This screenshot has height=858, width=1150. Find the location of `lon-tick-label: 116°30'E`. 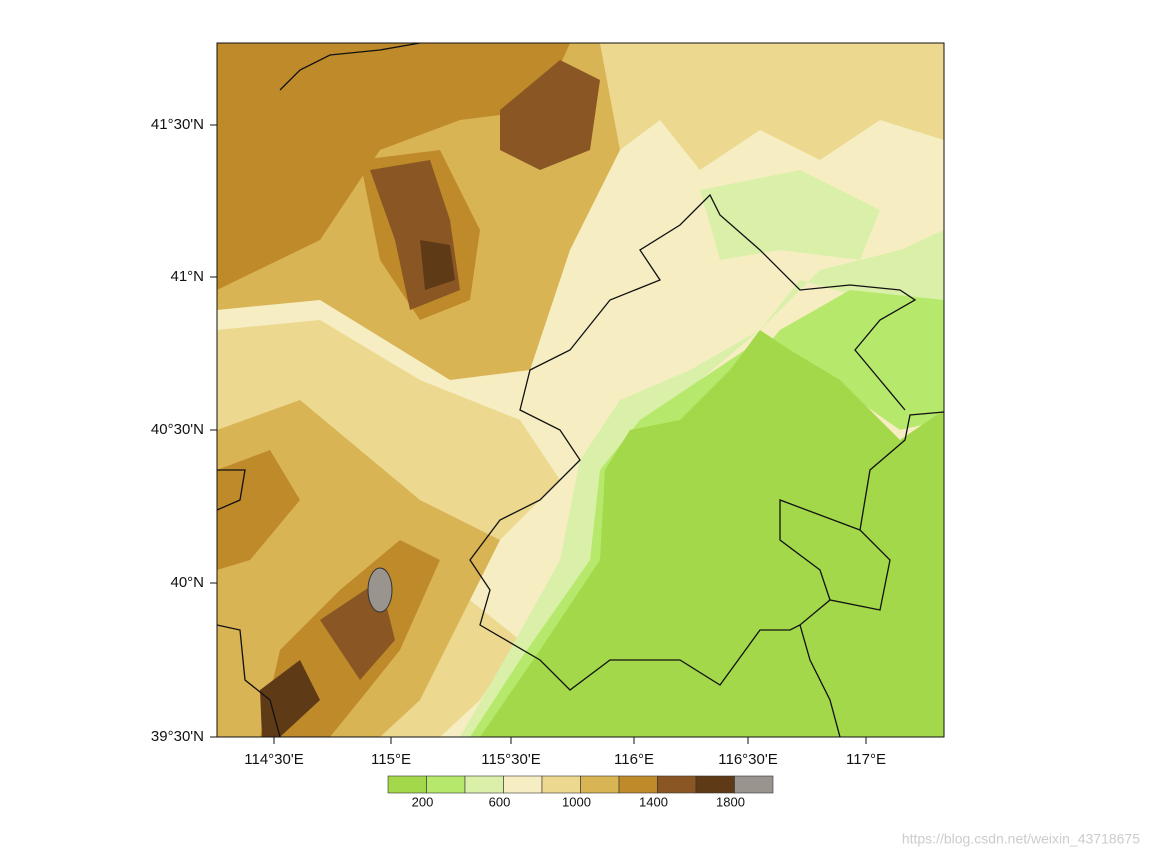

lon-tick-label: 116°30'E is located at coordinates (747, 759).